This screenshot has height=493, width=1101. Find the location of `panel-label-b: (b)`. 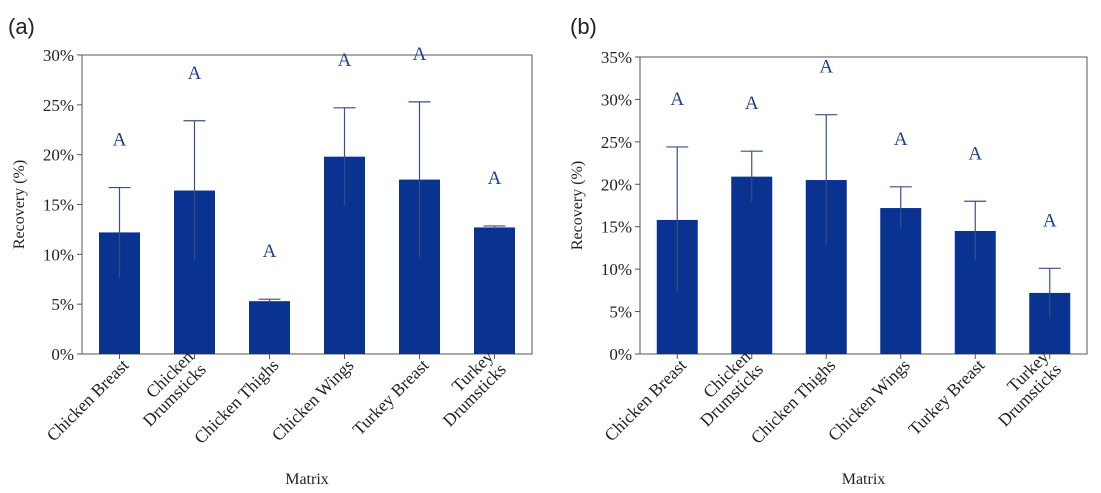

panel-label-b: (b) is located at coordinates (583, 26).